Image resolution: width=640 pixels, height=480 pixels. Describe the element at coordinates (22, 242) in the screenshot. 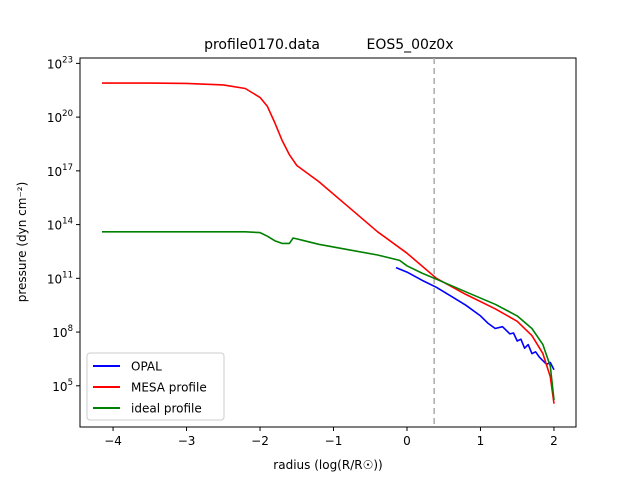

I see `y-axis-label: pressure (dyn cm⁻²)` at that location.